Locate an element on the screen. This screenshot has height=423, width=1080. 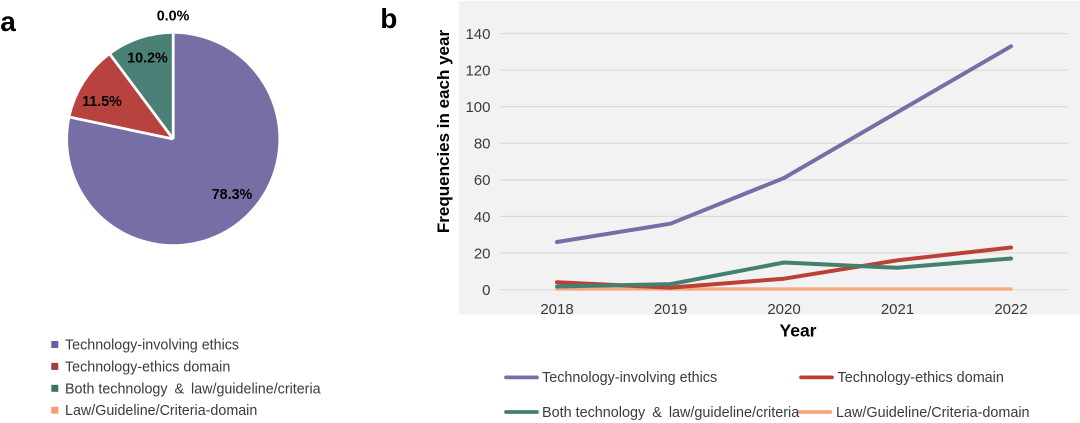
svg-text: Year is located at coordinates (798, 331).